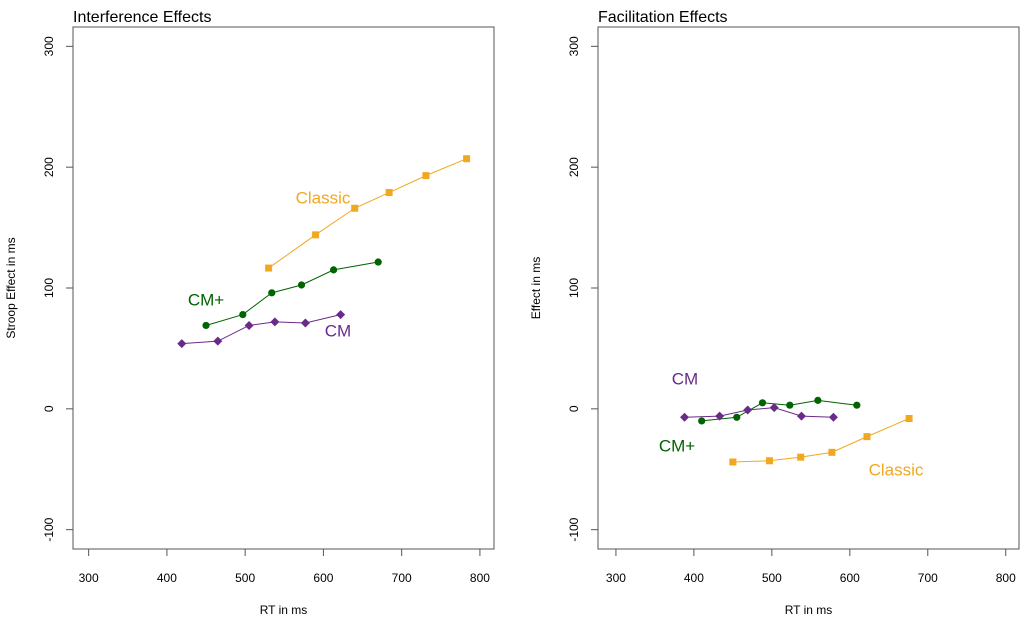  Describe the element at coordinates (536, 288) in the screenshot. I see `y-axis-title: Effect in ms` at that location.